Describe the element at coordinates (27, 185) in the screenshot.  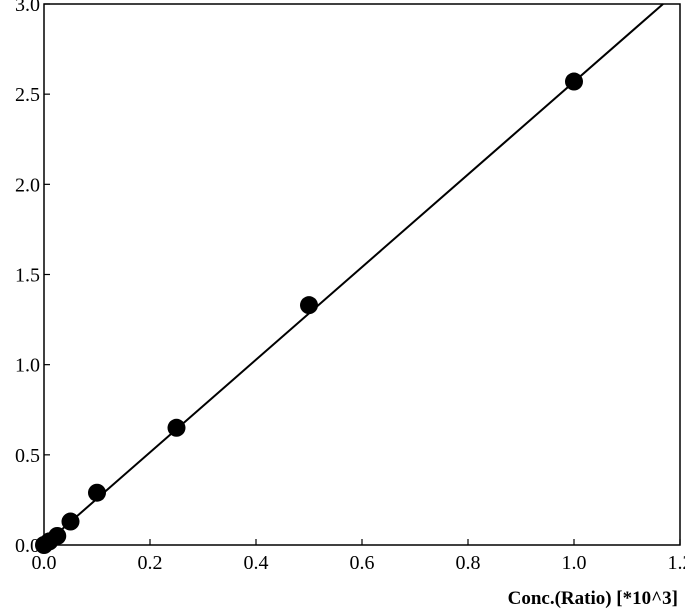
I see `y-tick-label: 2.0` at that location.